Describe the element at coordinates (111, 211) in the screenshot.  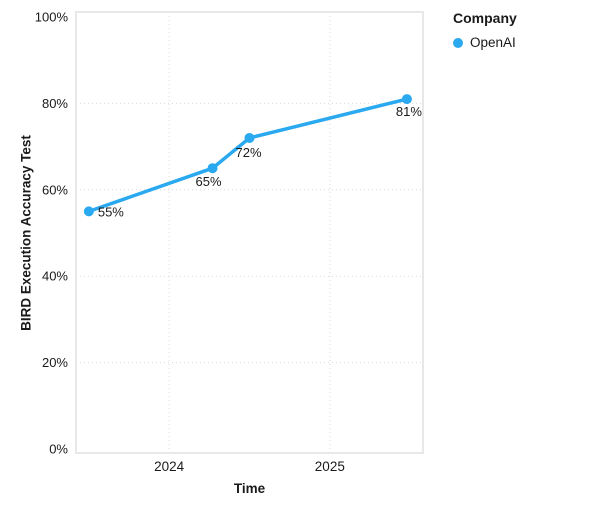
I see `point-label: 55%` at that location.